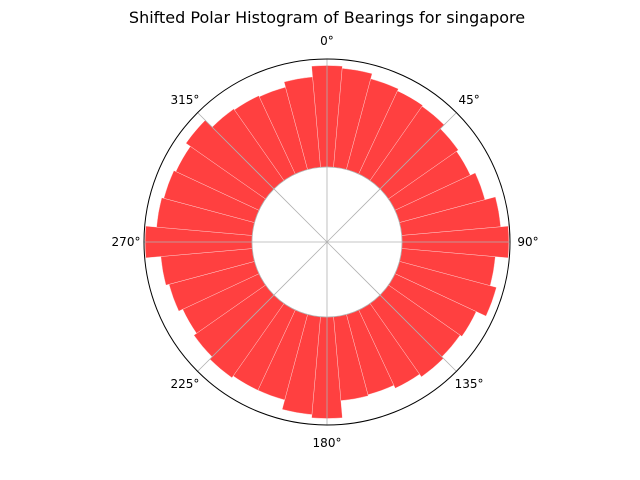 The height and width of the screenshot is (480, 640). I want to click on angular-tick-label: 315°, so click(184, 100).